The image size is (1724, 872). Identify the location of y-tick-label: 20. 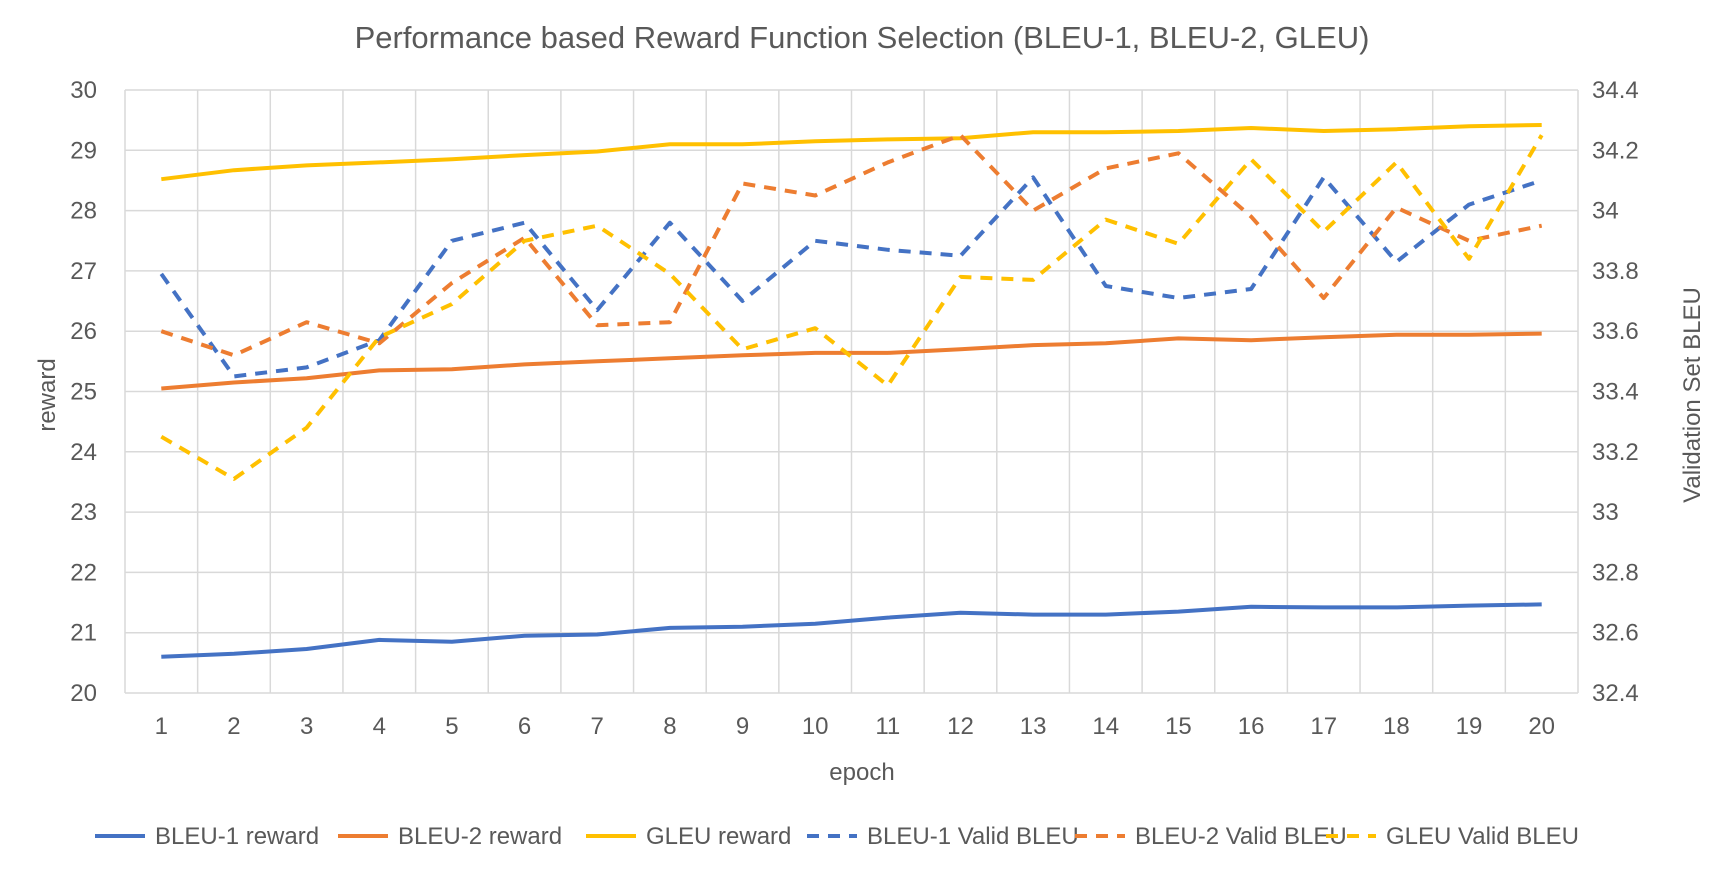
(83, 693).